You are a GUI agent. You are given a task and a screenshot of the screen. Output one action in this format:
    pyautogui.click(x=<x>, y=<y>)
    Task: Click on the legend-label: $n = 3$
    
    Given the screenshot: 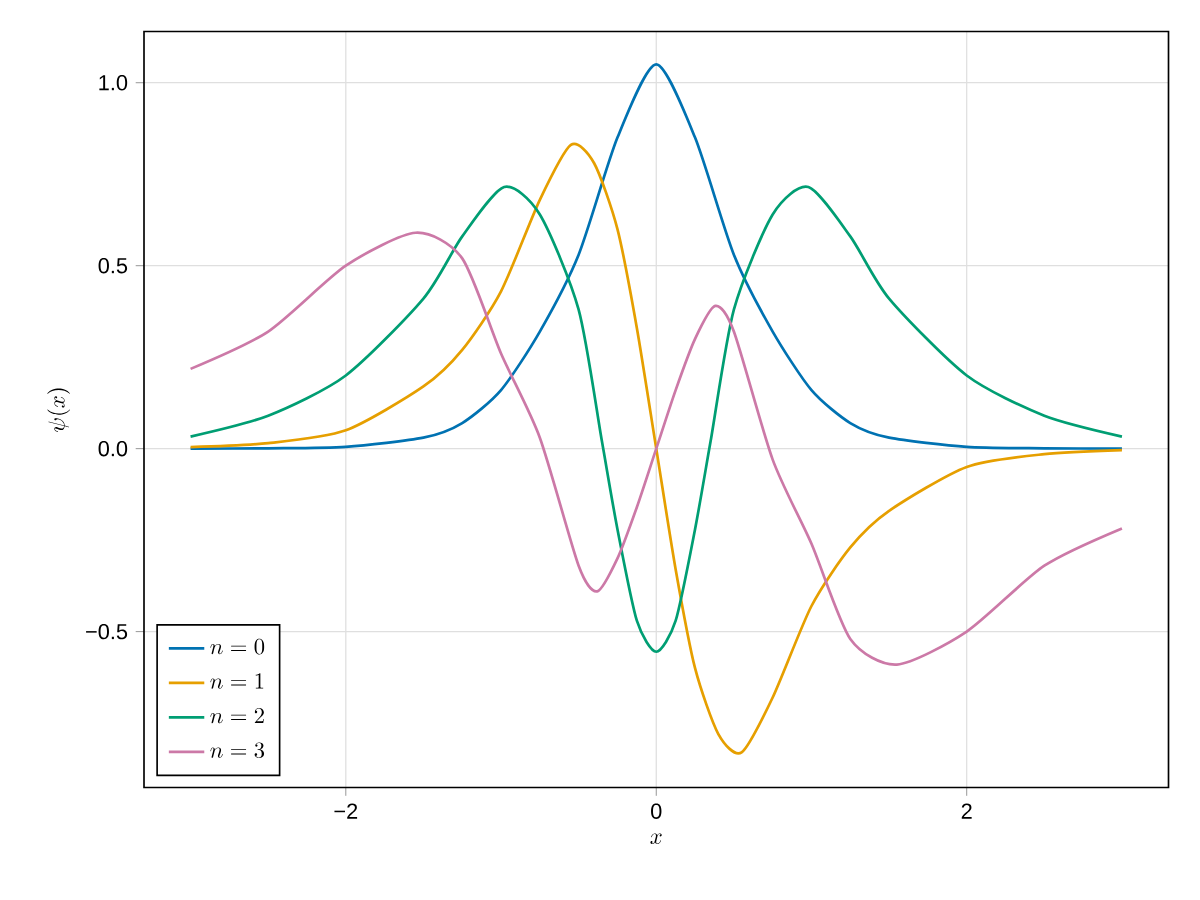 What is the action you would take?
    pyautogui.click(x=237, y=750)
    